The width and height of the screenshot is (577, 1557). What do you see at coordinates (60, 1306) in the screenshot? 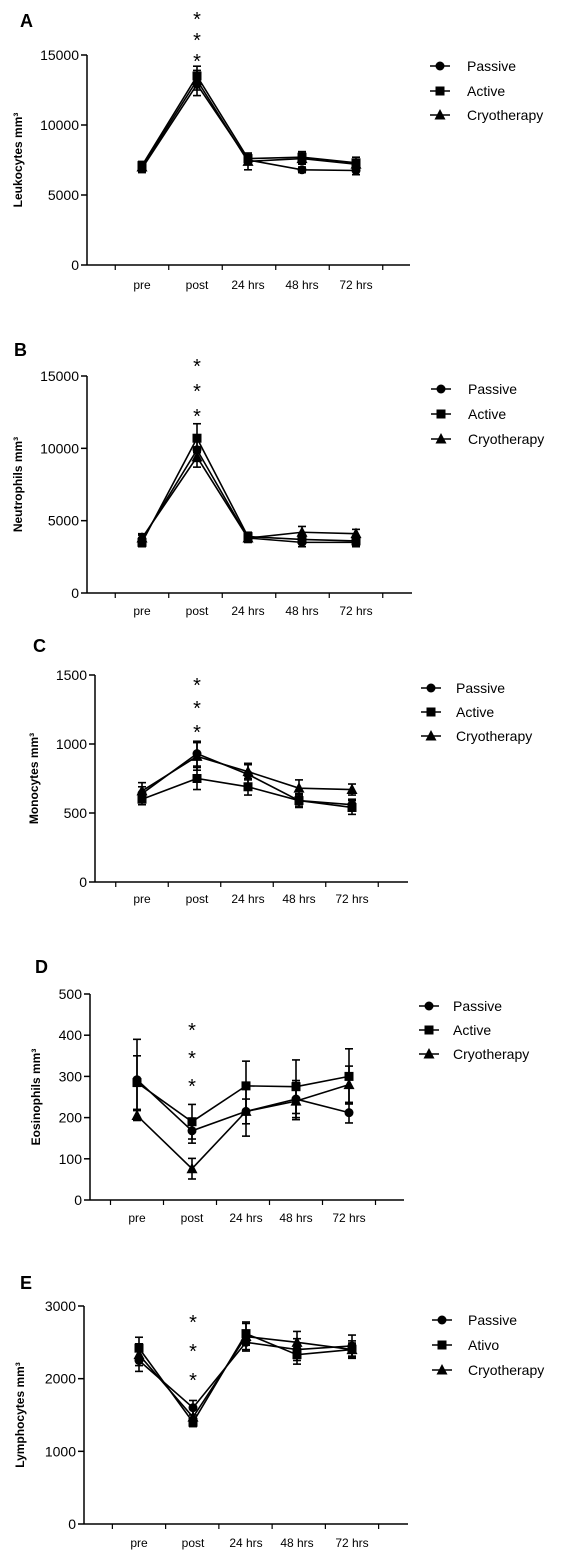
I see `y-tick-label: 3000` at bounding box center [60, 1306].